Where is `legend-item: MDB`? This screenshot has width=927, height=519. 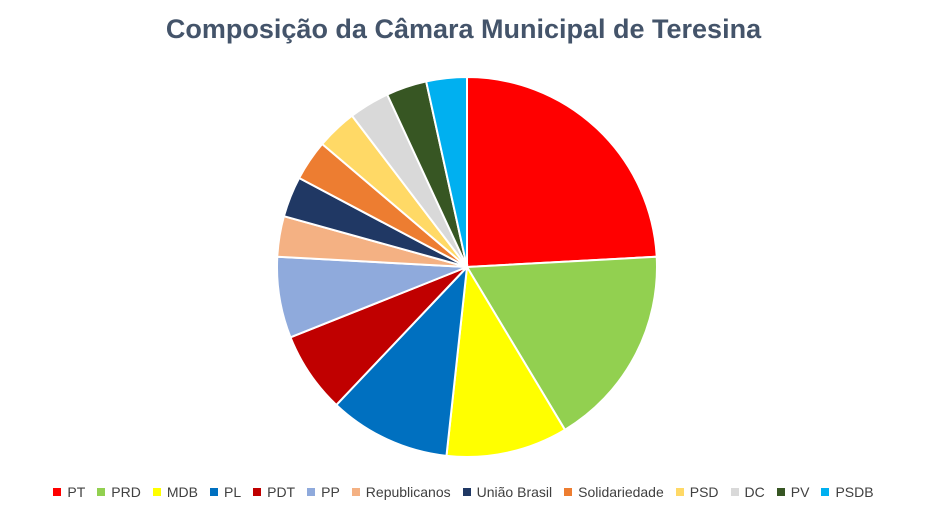 legend-item: MDB is located at coordinates (175, 492).